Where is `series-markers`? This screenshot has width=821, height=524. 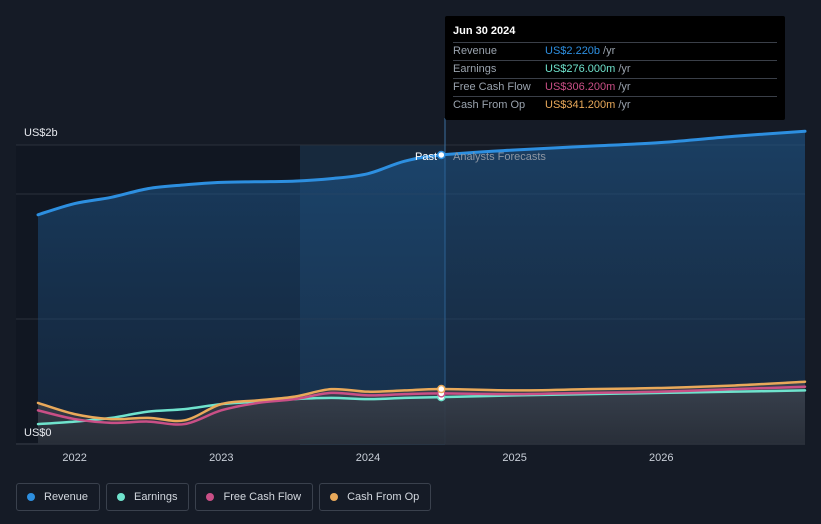
series-markers is located at coordinates (441, 276).